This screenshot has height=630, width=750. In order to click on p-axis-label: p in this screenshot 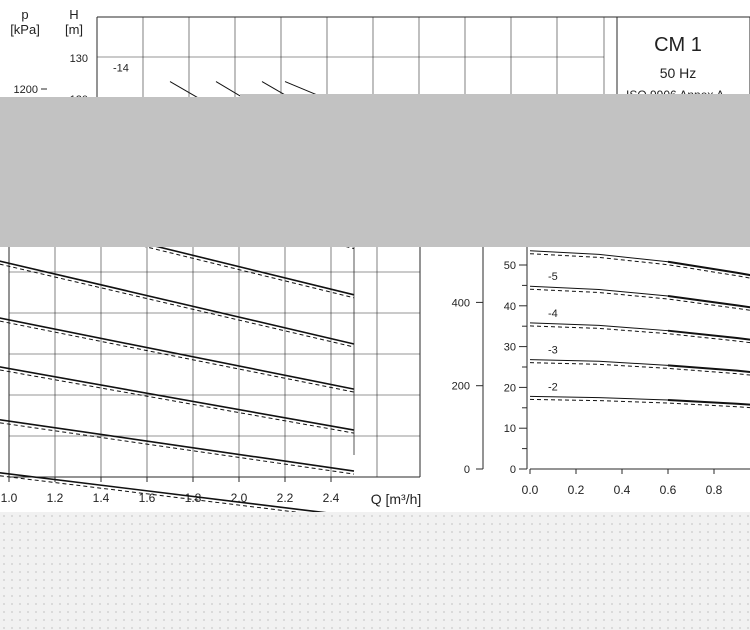, I will do `click(24, 14)`.